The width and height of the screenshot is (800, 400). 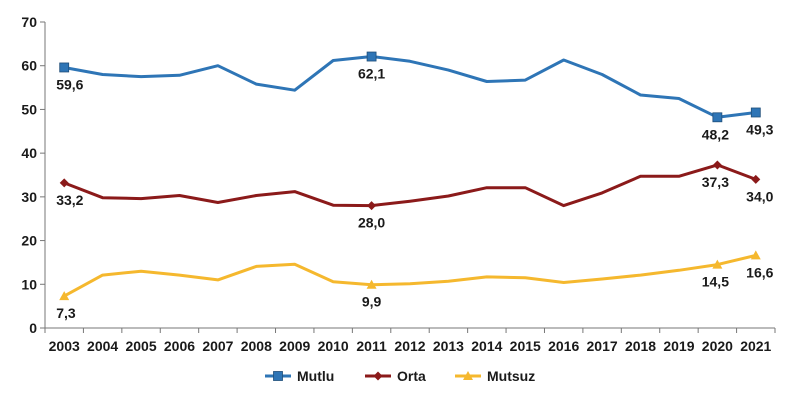 I want to click on legend-marker-mutlu, so click(x=278, y=376).